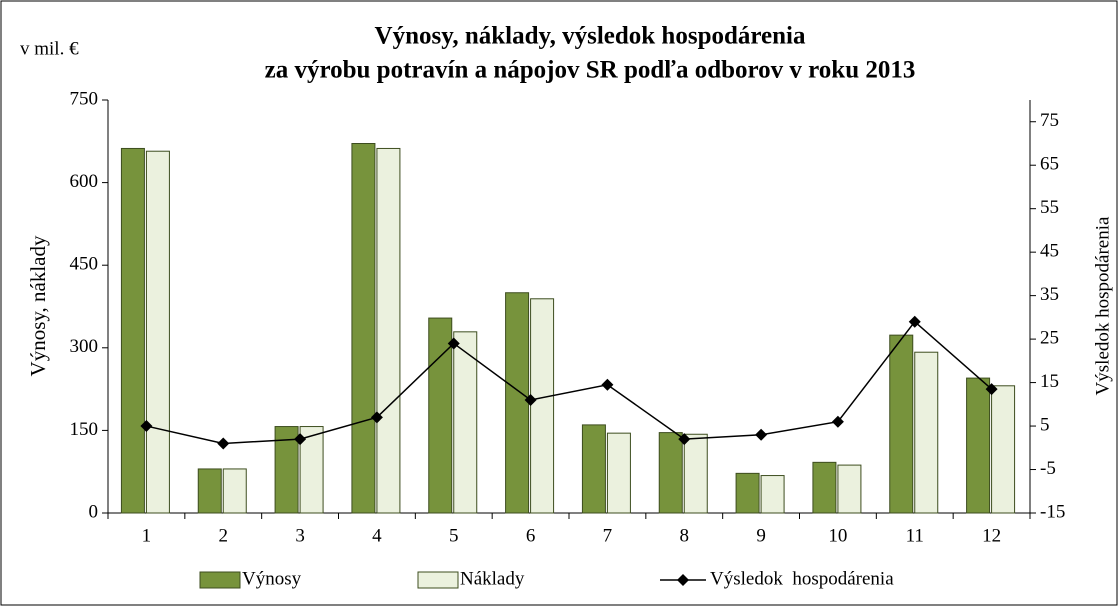  Describe the element at coordinates (1052, 511) in the screenshot. I see `y2-tick-label: -15` at that location.